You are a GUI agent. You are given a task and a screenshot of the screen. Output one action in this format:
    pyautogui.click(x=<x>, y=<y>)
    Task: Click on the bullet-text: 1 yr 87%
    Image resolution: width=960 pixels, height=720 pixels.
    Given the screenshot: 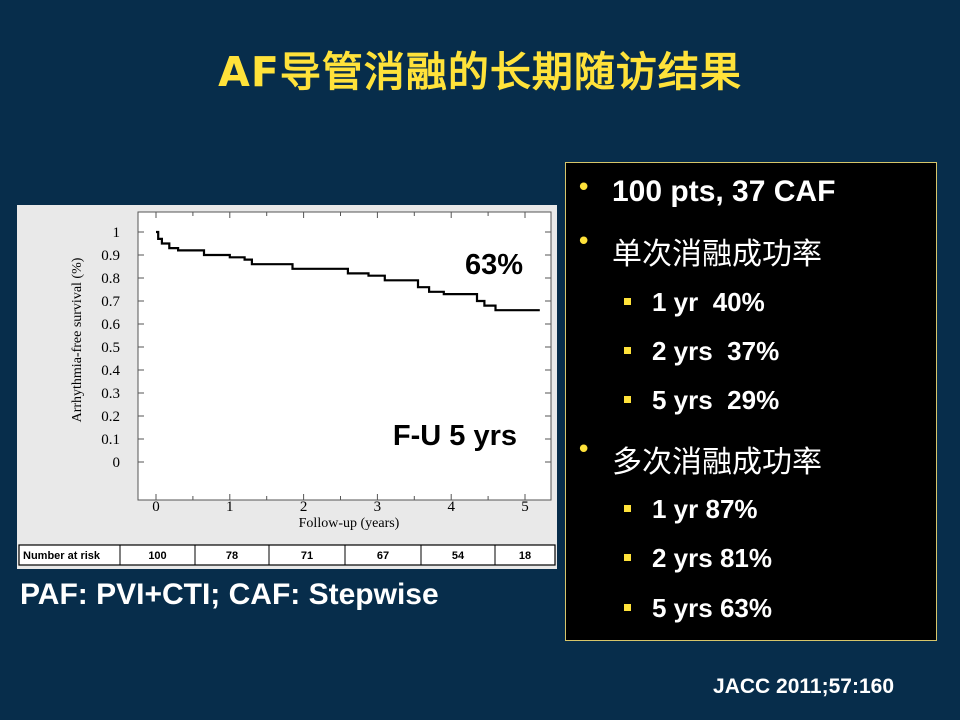 What is the action you would take?
    pyautogui.click(x=705, y=509)
    